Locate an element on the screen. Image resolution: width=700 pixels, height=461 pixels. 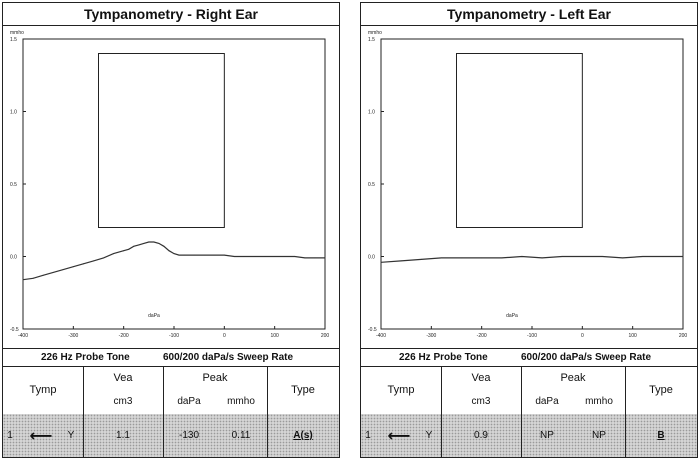
col-vea-header: Vea is located at coordinates (123, 378).